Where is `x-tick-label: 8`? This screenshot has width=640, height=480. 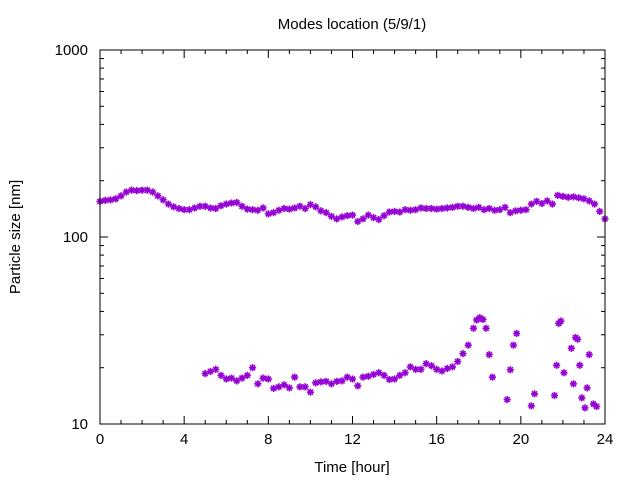
x-tick-label: 8 is located at coordinates (268, 439).